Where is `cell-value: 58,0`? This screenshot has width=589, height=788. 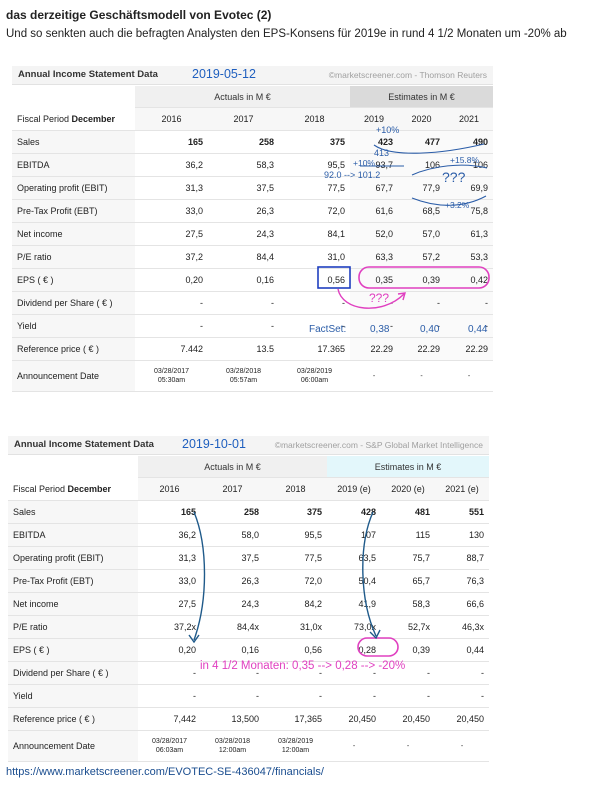
cell-value: 58,0 is located at coordinates (232, 535).